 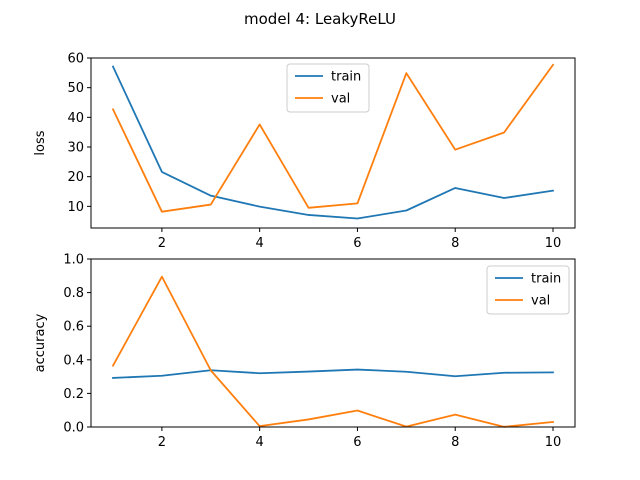 I want to click on loss-x-tick-label: 2, so click(x=162, y=243).